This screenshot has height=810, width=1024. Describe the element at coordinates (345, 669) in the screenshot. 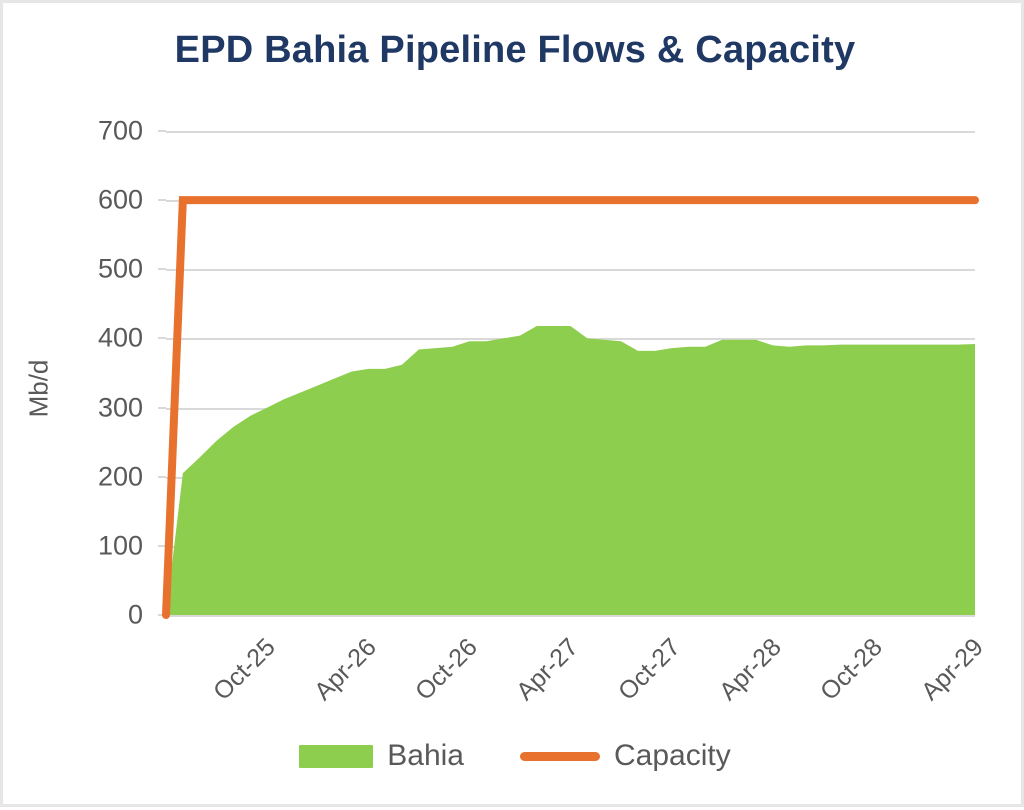

I see `x-tick-label: Apr-26` at that location.